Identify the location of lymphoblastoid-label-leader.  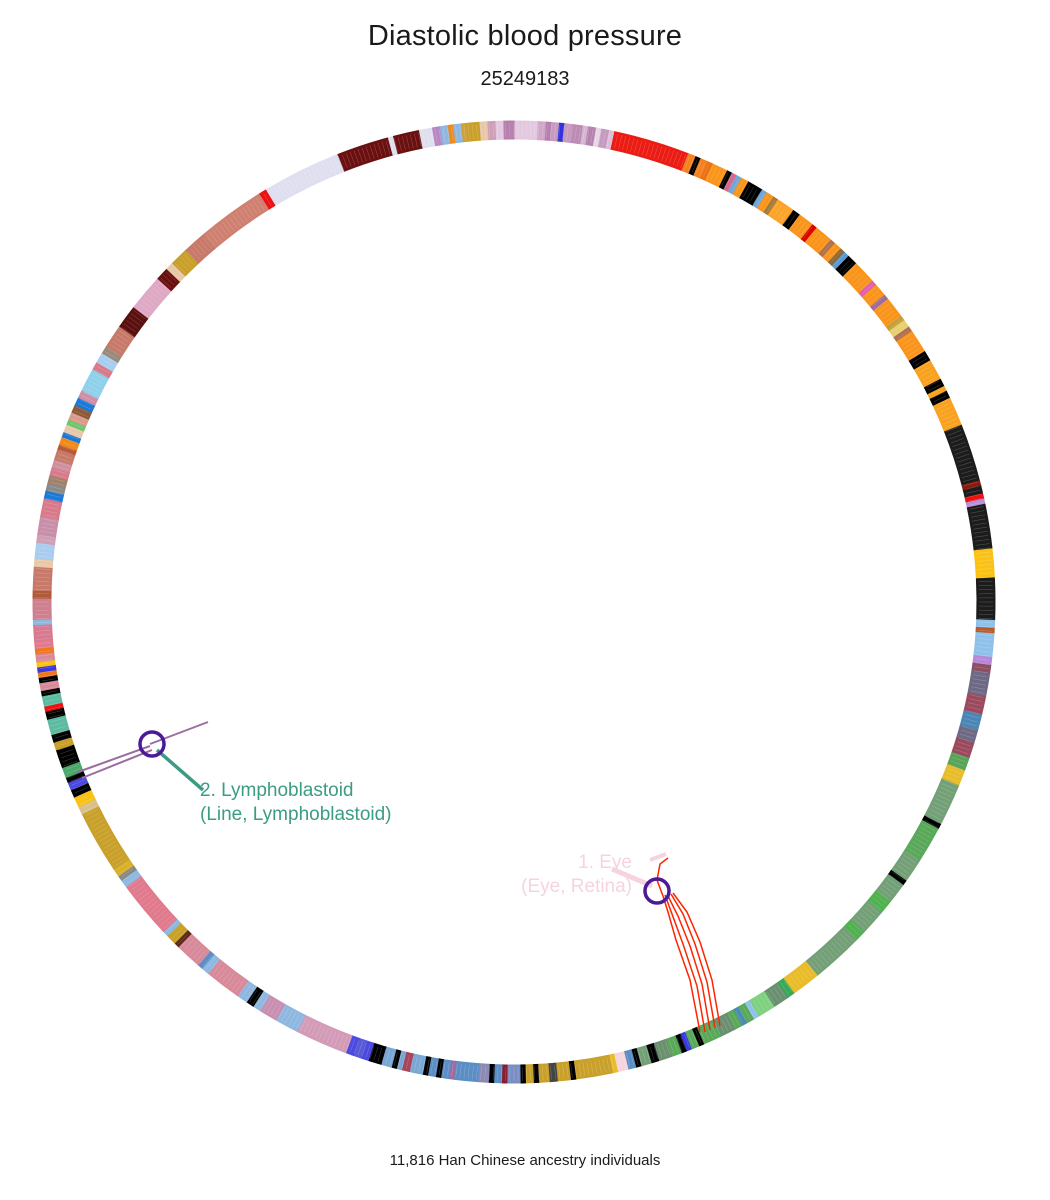
(180, 770).